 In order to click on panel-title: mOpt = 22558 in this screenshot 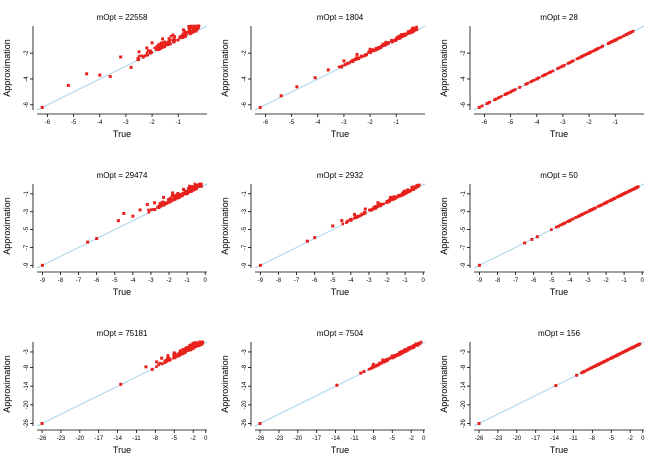, I will do `click(122, 17)`.